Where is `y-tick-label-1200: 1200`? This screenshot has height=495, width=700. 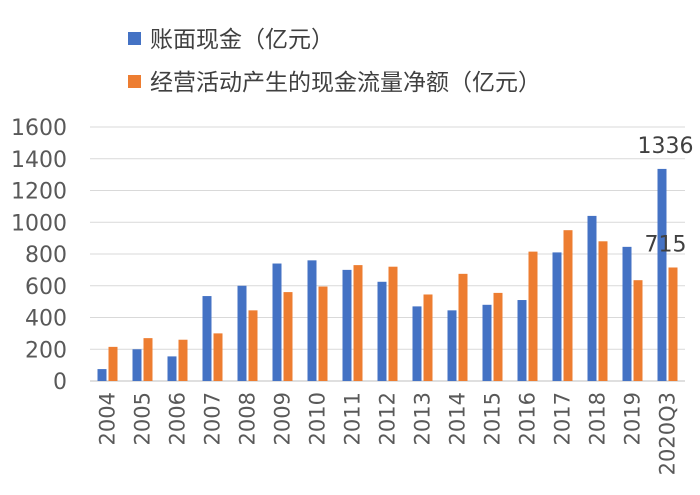
y-tick-label-1200: 1200 is located at coordinates (39, 192).